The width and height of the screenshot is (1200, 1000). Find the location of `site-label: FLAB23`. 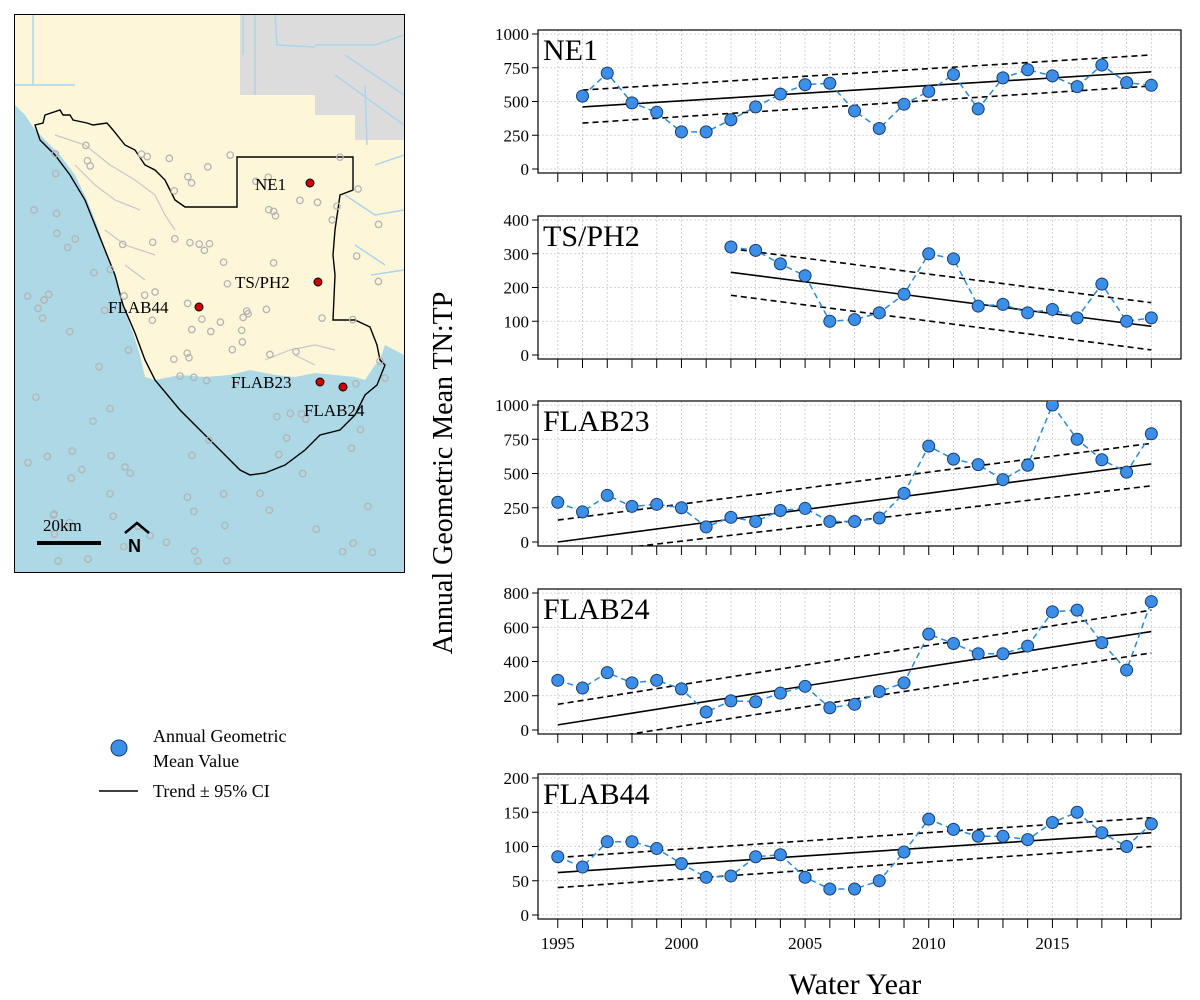

site-label: FLAB23 is located at coordinates (261, 382).